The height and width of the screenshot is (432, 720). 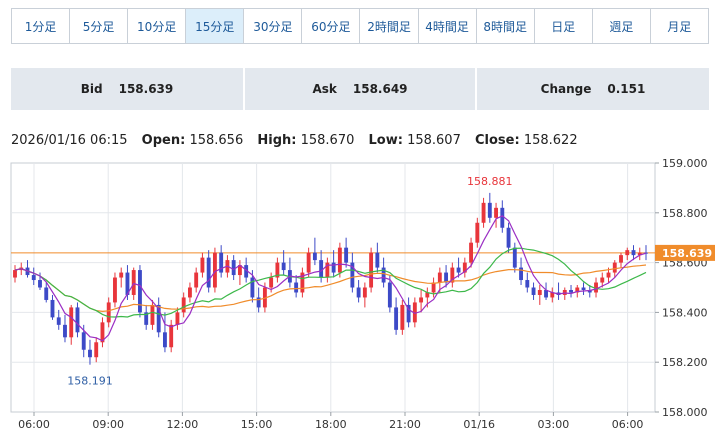 I want to click on y-tick-label: 158.800, so click(x=685, y=213).